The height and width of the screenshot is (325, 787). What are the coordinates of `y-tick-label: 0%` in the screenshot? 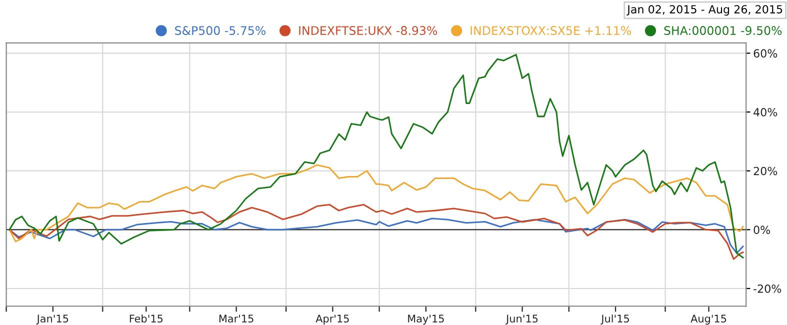 It's located at (762, 230).